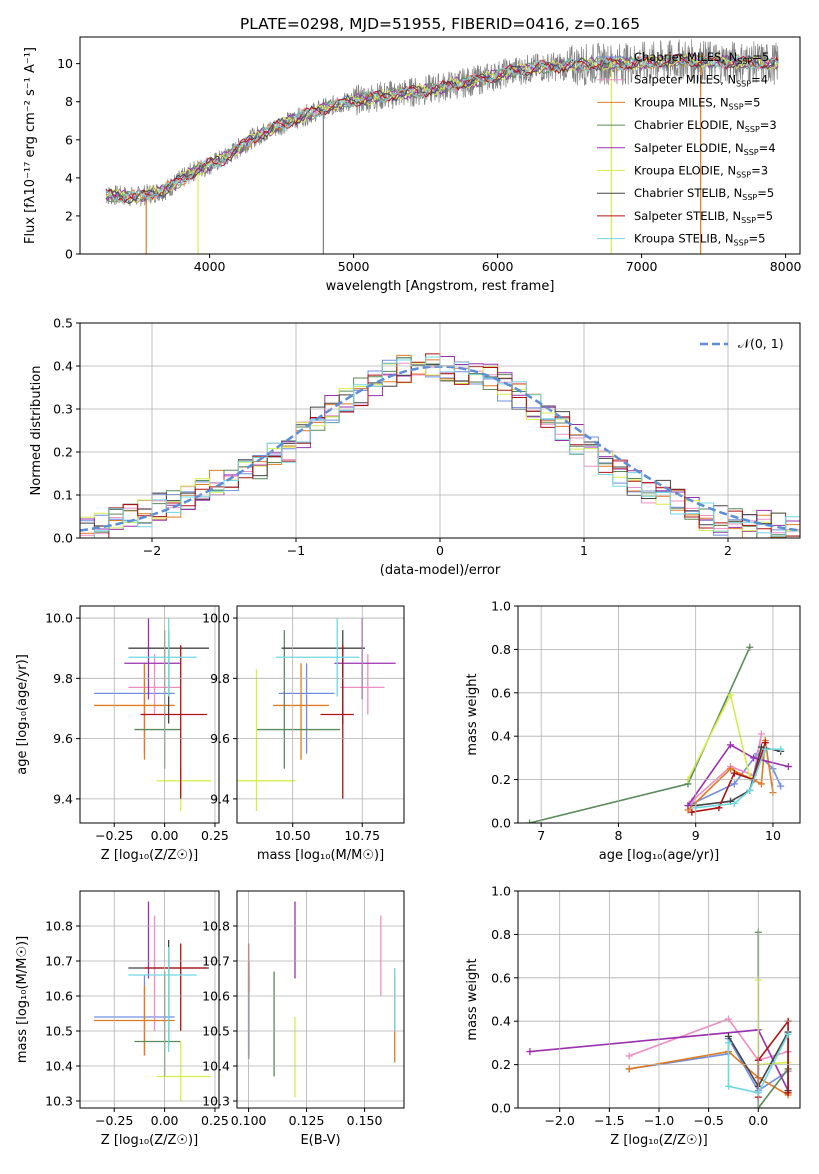  I want to click on legend-entry: Salpeter MILES, NSSP=4, so click(701, 81).